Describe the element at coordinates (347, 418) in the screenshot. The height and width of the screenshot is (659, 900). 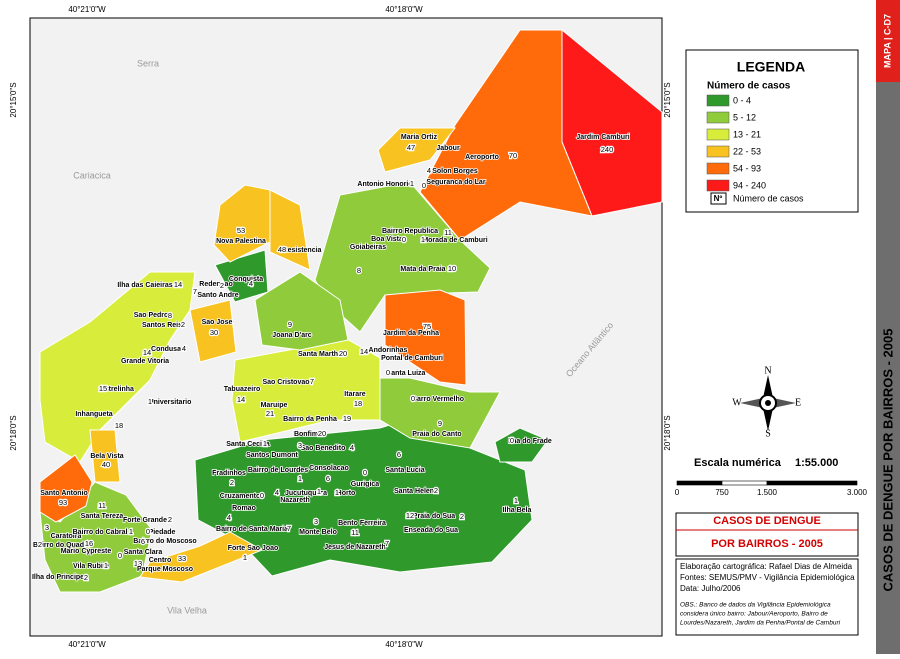
I see `case-count: 19` at that location.